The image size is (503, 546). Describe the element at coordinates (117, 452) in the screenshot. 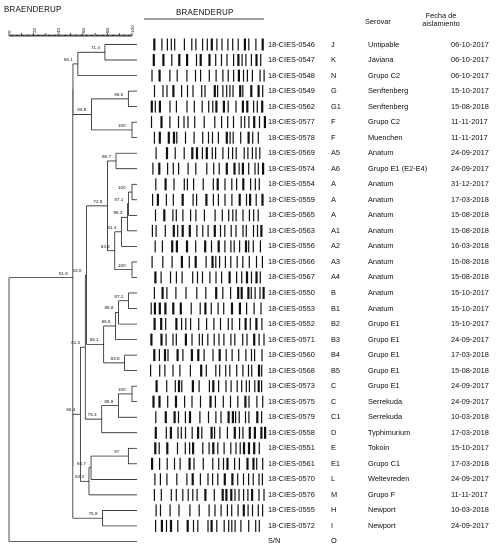

I see `node-similarity-label: 97` at that location.